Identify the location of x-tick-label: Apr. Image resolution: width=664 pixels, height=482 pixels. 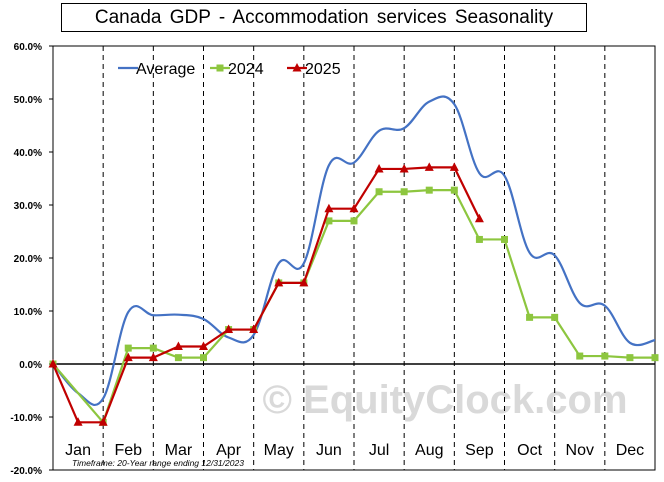
(229, 450).